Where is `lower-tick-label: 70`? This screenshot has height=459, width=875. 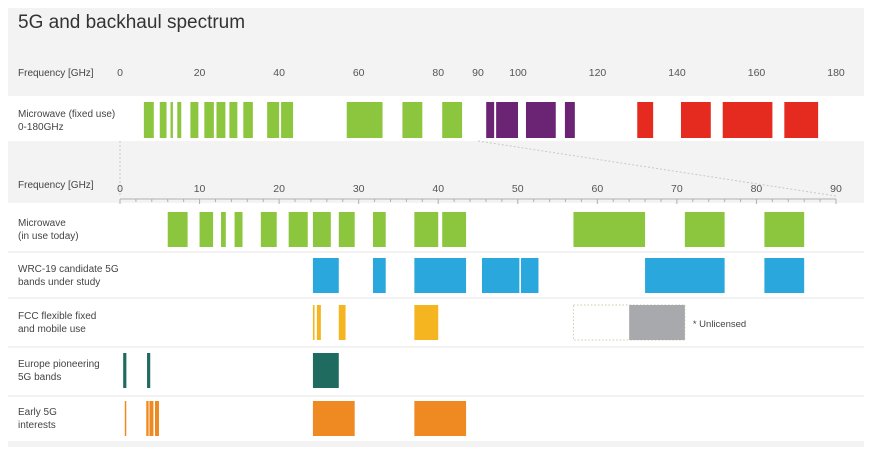
lower-tick-label: 70 is located at coordinates (677, 189).